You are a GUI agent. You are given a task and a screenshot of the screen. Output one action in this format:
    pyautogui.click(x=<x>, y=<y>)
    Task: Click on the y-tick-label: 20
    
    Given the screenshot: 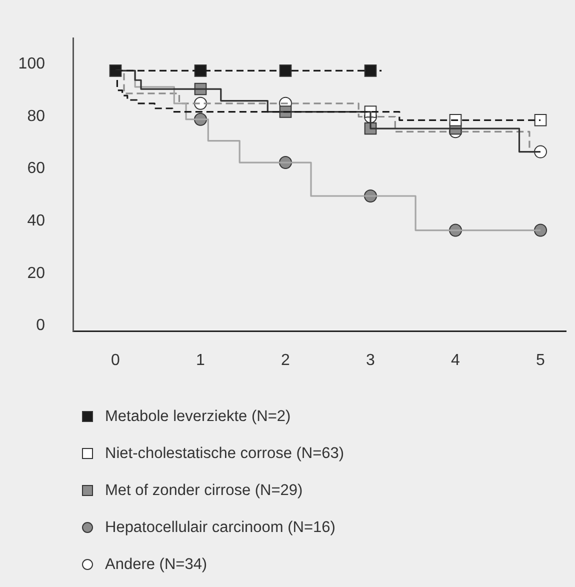 What is the action you would take?
    pyautogui.click(x=36, y=273)
    